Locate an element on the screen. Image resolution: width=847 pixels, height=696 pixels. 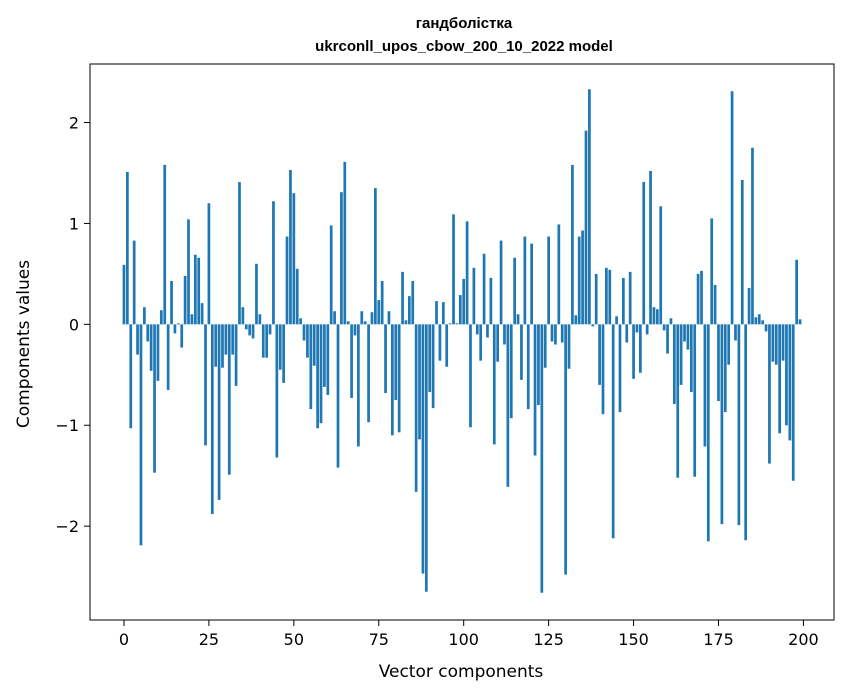
x-tick-label: 100 is located at coordinates (463, 639).